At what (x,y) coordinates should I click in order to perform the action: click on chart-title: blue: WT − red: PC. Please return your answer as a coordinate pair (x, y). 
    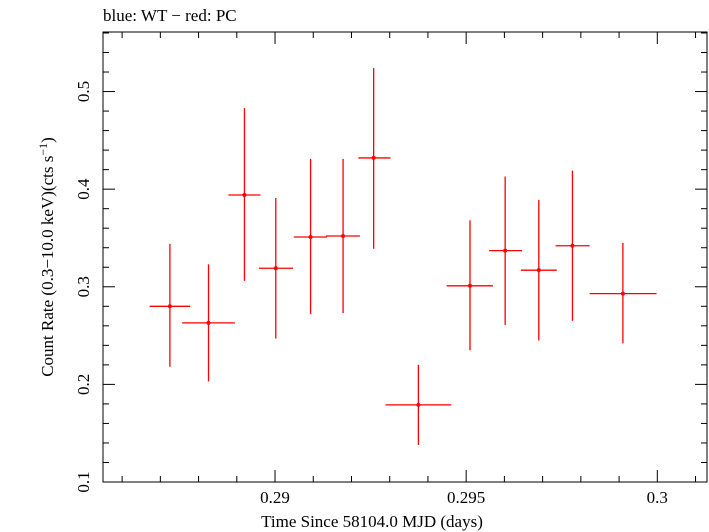
    Looking at the image, I should click on (170, 15).